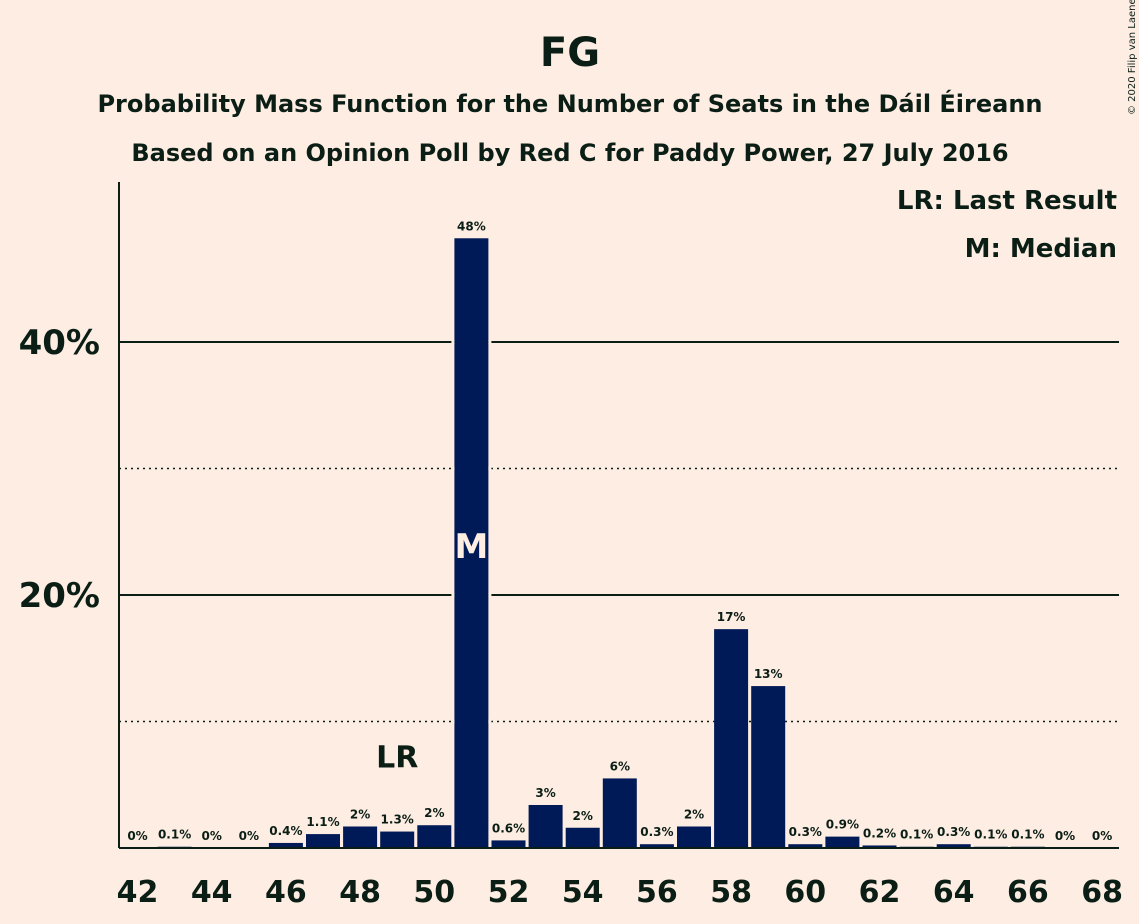 The width and height of the screenshot is (1139, 924). What do you see at coordinates (842, 825) in the screenshot?
I see `data-label: 0.9%` at bounding box center [842, 825].